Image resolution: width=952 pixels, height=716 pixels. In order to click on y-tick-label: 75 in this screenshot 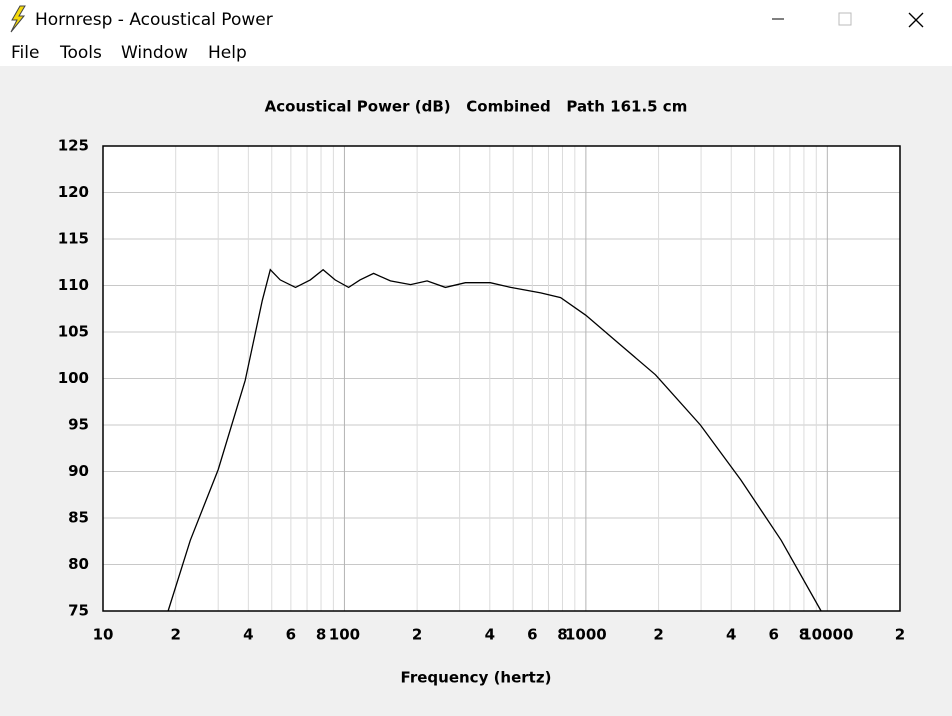, I will do `click(78, 611)`.